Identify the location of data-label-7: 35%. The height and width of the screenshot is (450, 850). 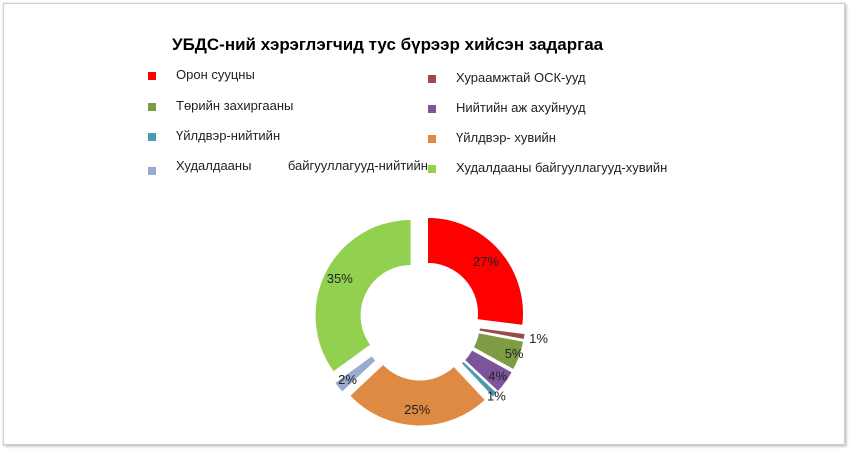
(340, 278).